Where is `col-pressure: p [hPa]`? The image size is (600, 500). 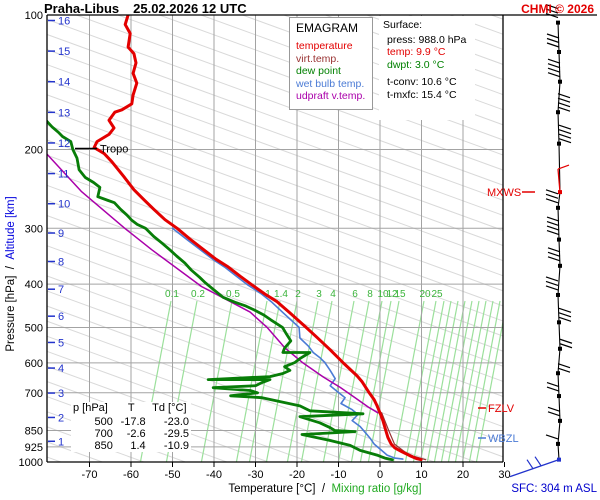
col-pressure: p [hPa] is located at coordinates (90, 408).